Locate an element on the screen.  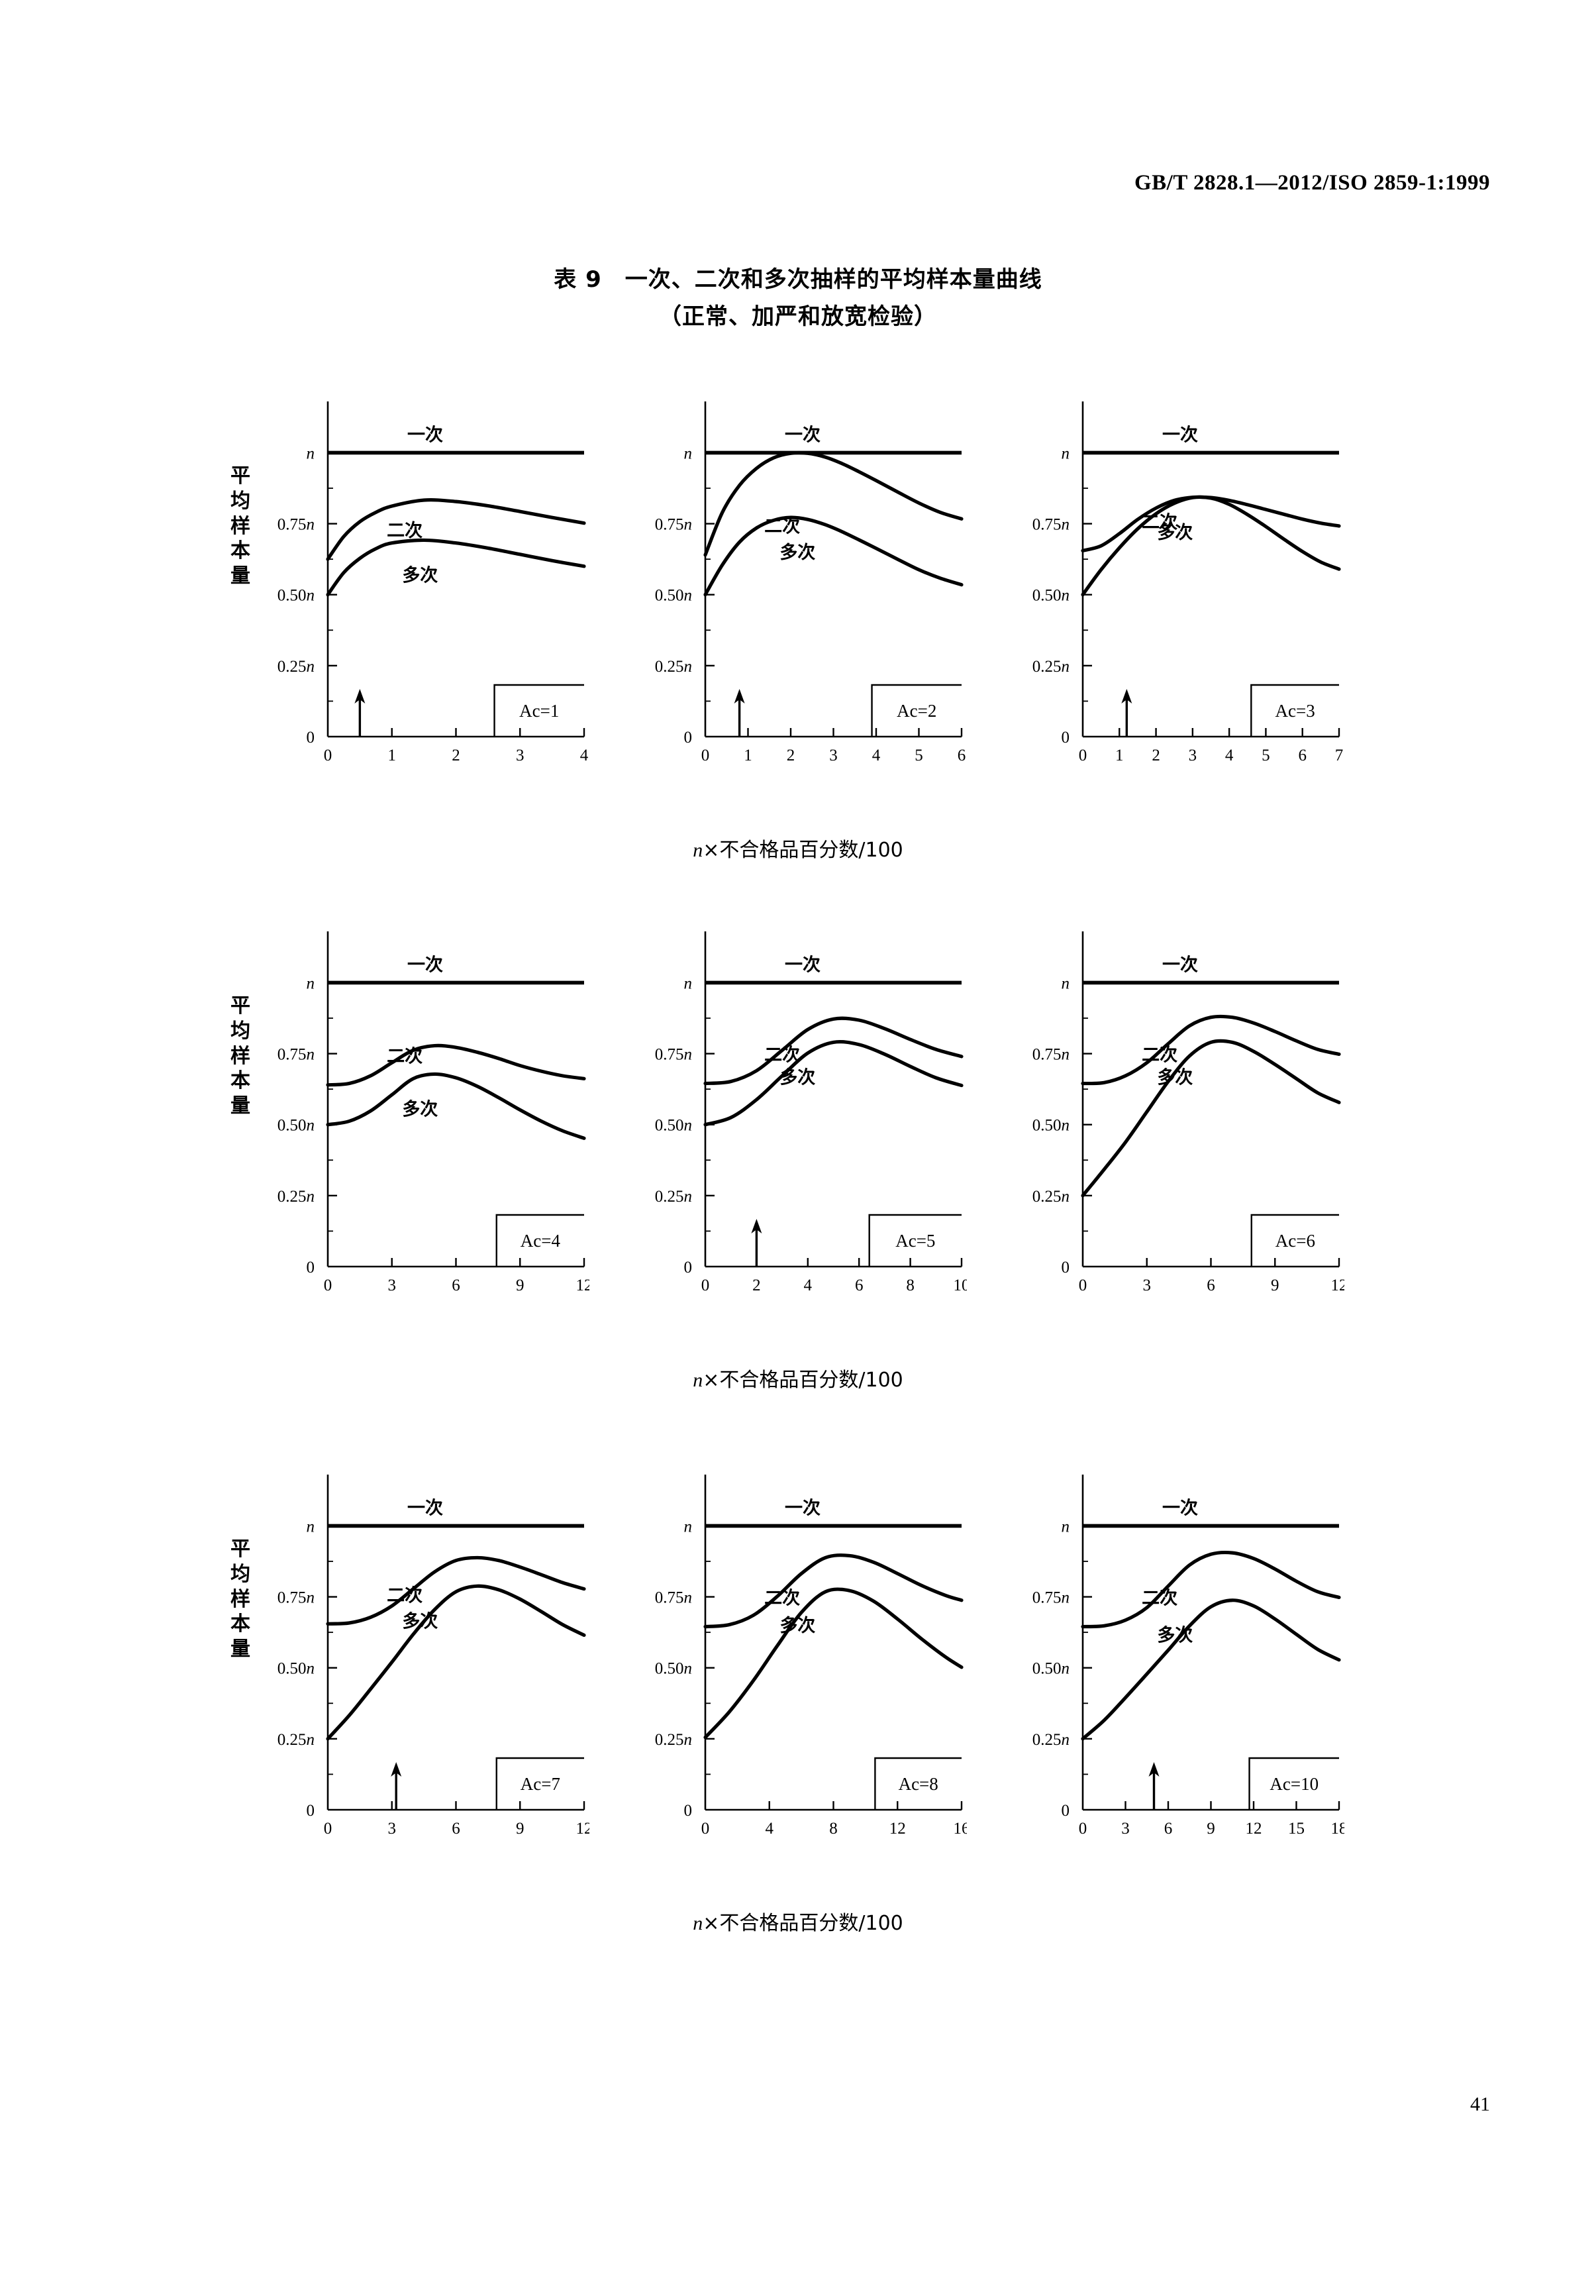
ac-legend-box: Ac=4 is located at coordinates (539, 1240).